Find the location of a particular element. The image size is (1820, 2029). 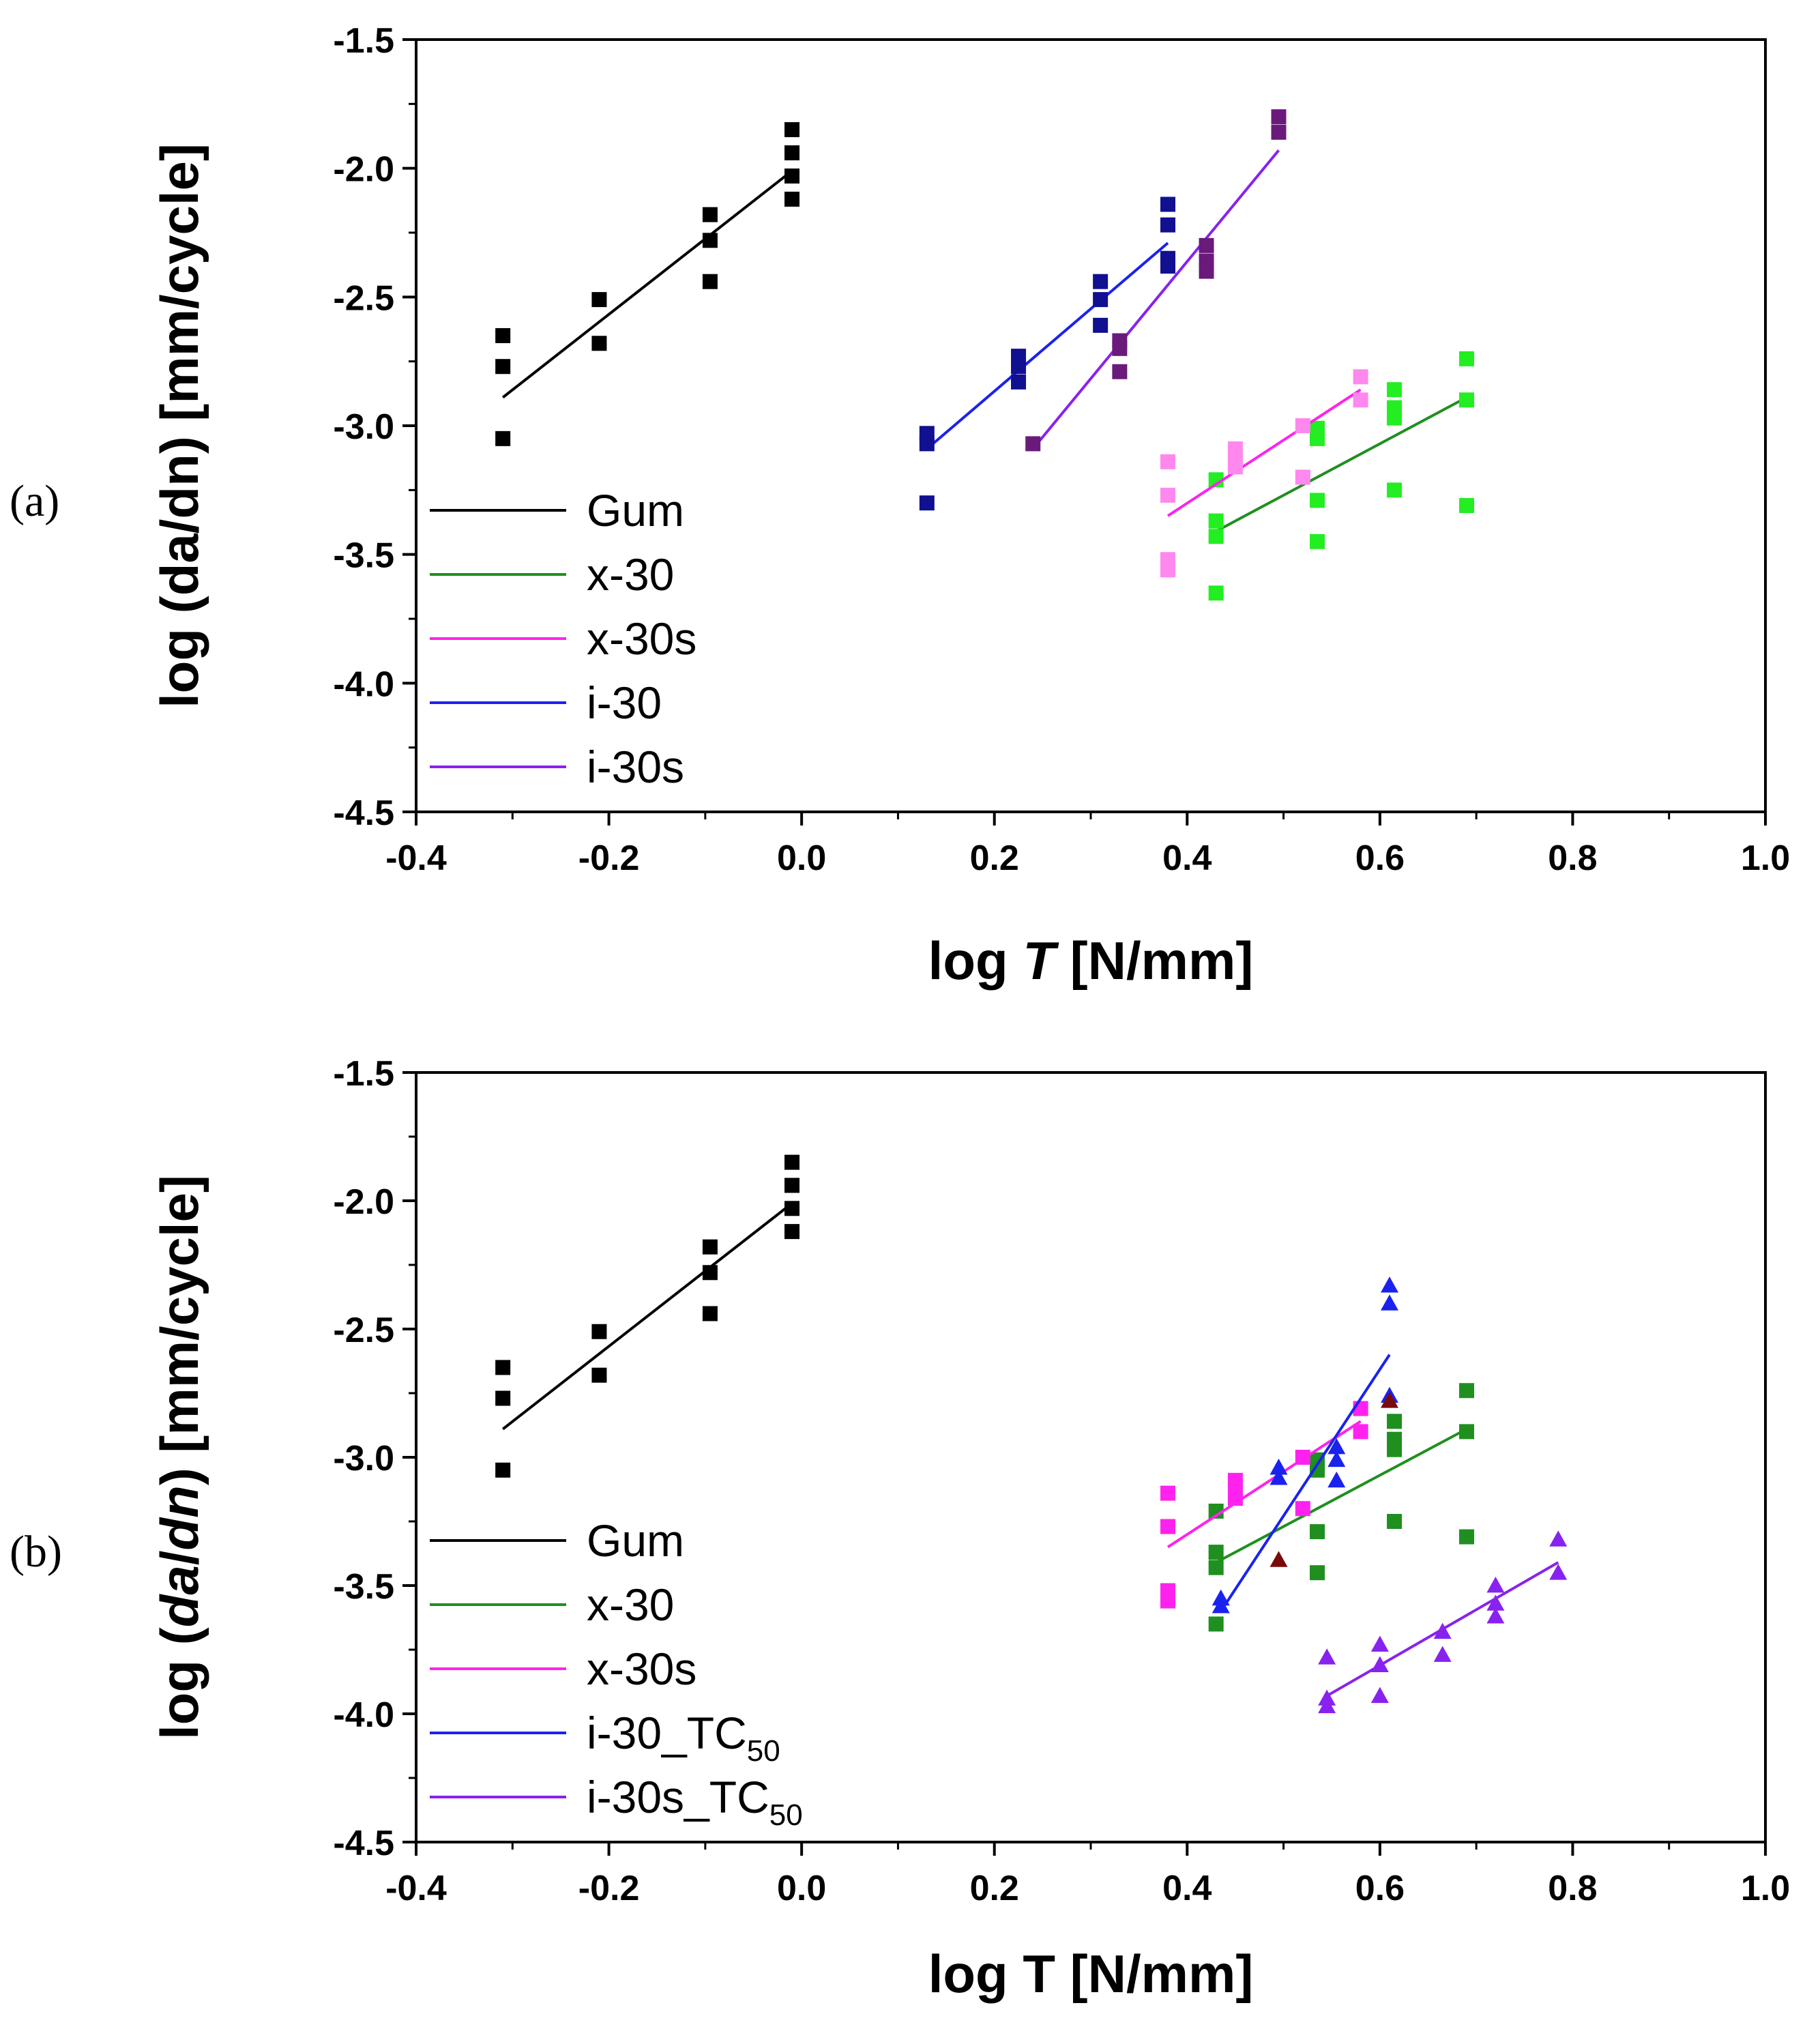

legend-label: x-30 is located at coordinates (630, 1604).